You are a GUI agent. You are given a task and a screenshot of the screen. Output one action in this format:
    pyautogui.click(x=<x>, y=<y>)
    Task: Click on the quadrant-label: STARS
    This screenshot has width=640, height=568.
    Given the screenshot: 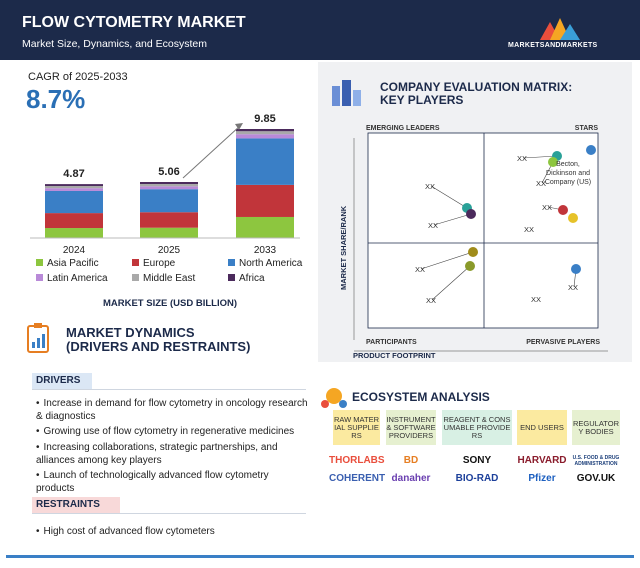 What is the action you would take?
    pyautogui.click(x=587, y=128)
    